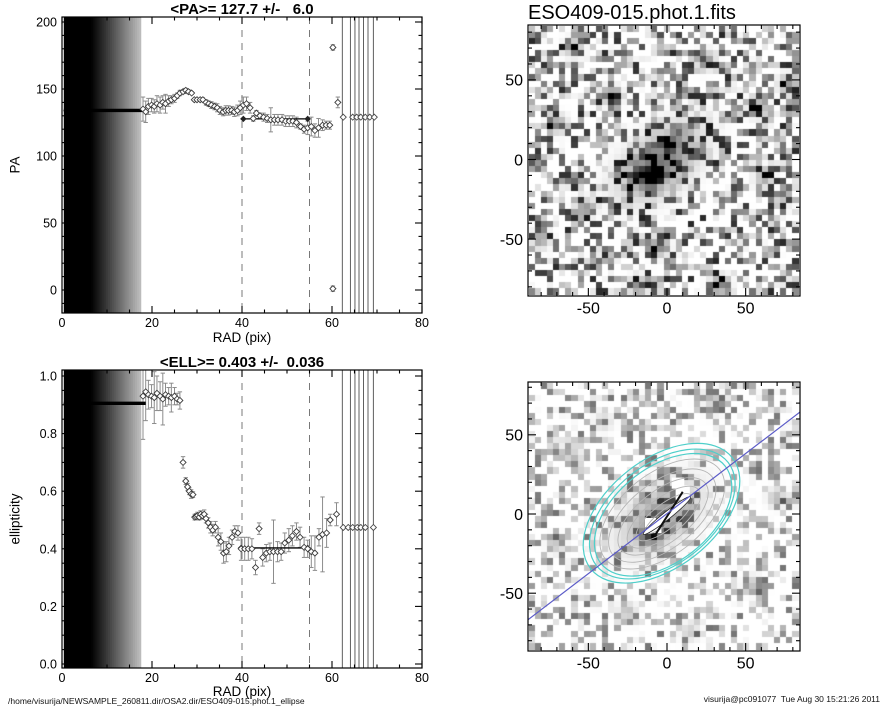 Image resolution: width=885 pixels, height=708 pixels. I want to click on isophote-overlay, so click(664, 516).